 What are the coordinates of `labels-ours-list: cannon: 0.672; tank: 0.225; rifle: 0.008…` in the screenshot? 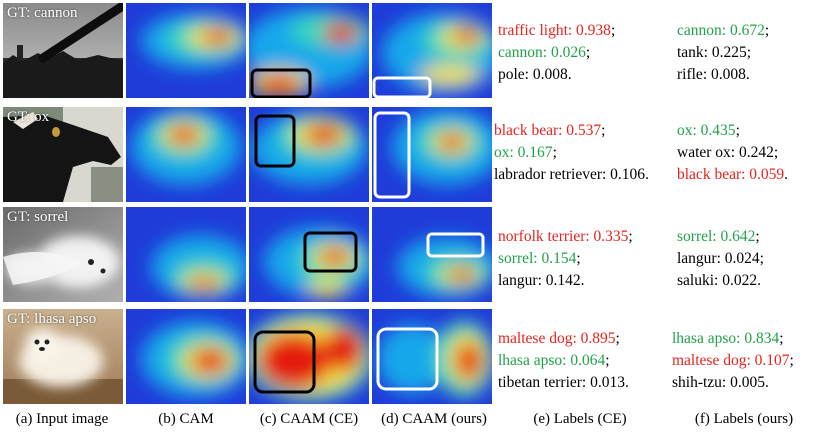 It's located at (723, 53).